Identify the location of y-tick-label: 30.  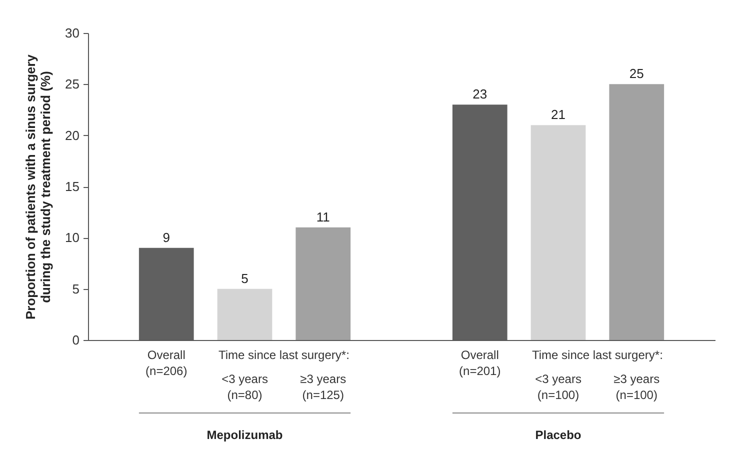
(72, 33).